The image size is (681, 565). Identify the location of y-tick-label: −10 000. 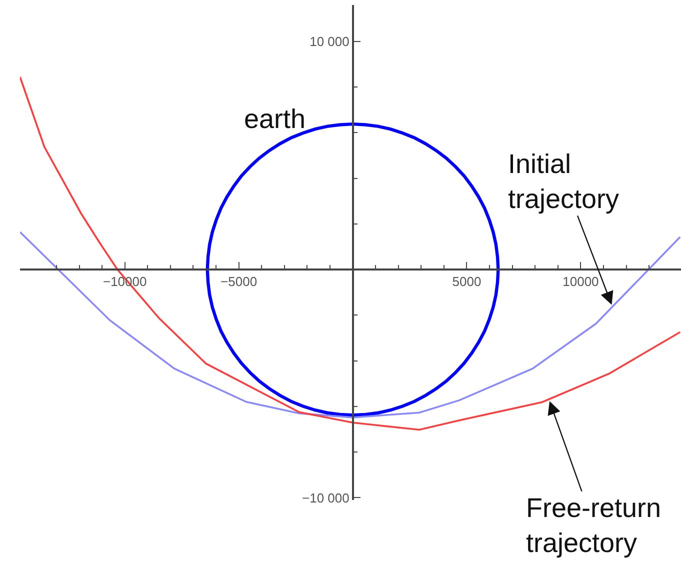
(326, 498).